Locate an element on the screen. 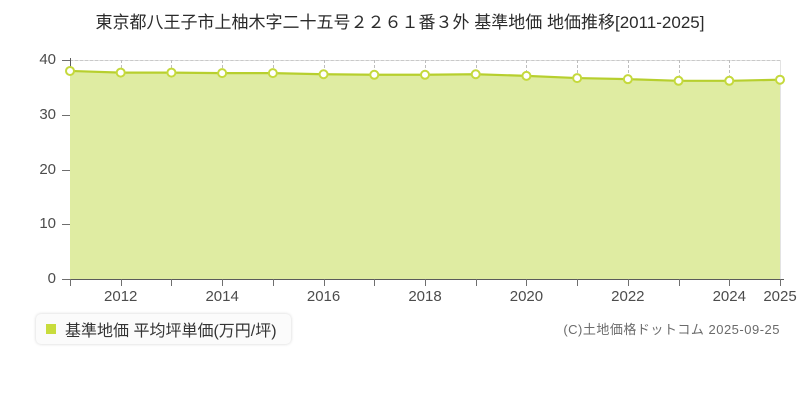 The width and height of the screenshot is (800, 400). y-tick-label: 0 is located at coordinates (51, 278).